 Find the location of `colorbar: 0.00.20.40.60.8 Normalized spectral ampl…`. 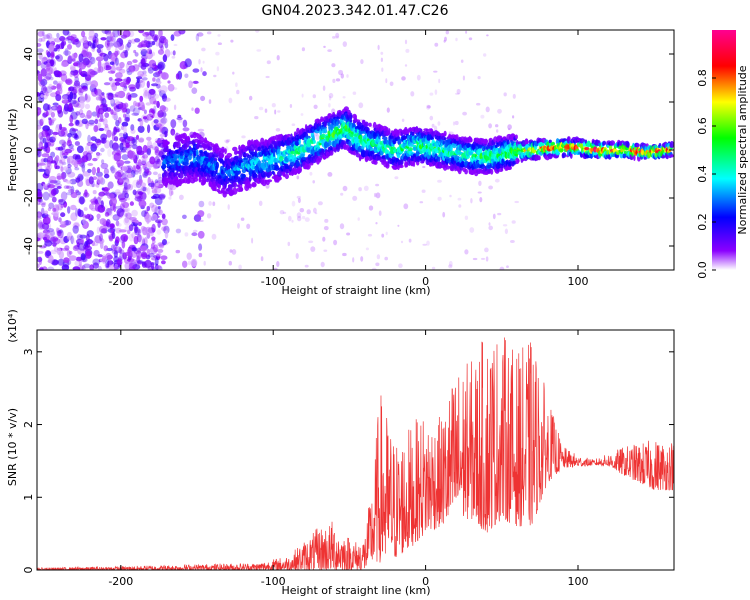

colorbar: 0.00.20.40.60.8 Normalized spectral ampl… is located at coordinates (722, 154).